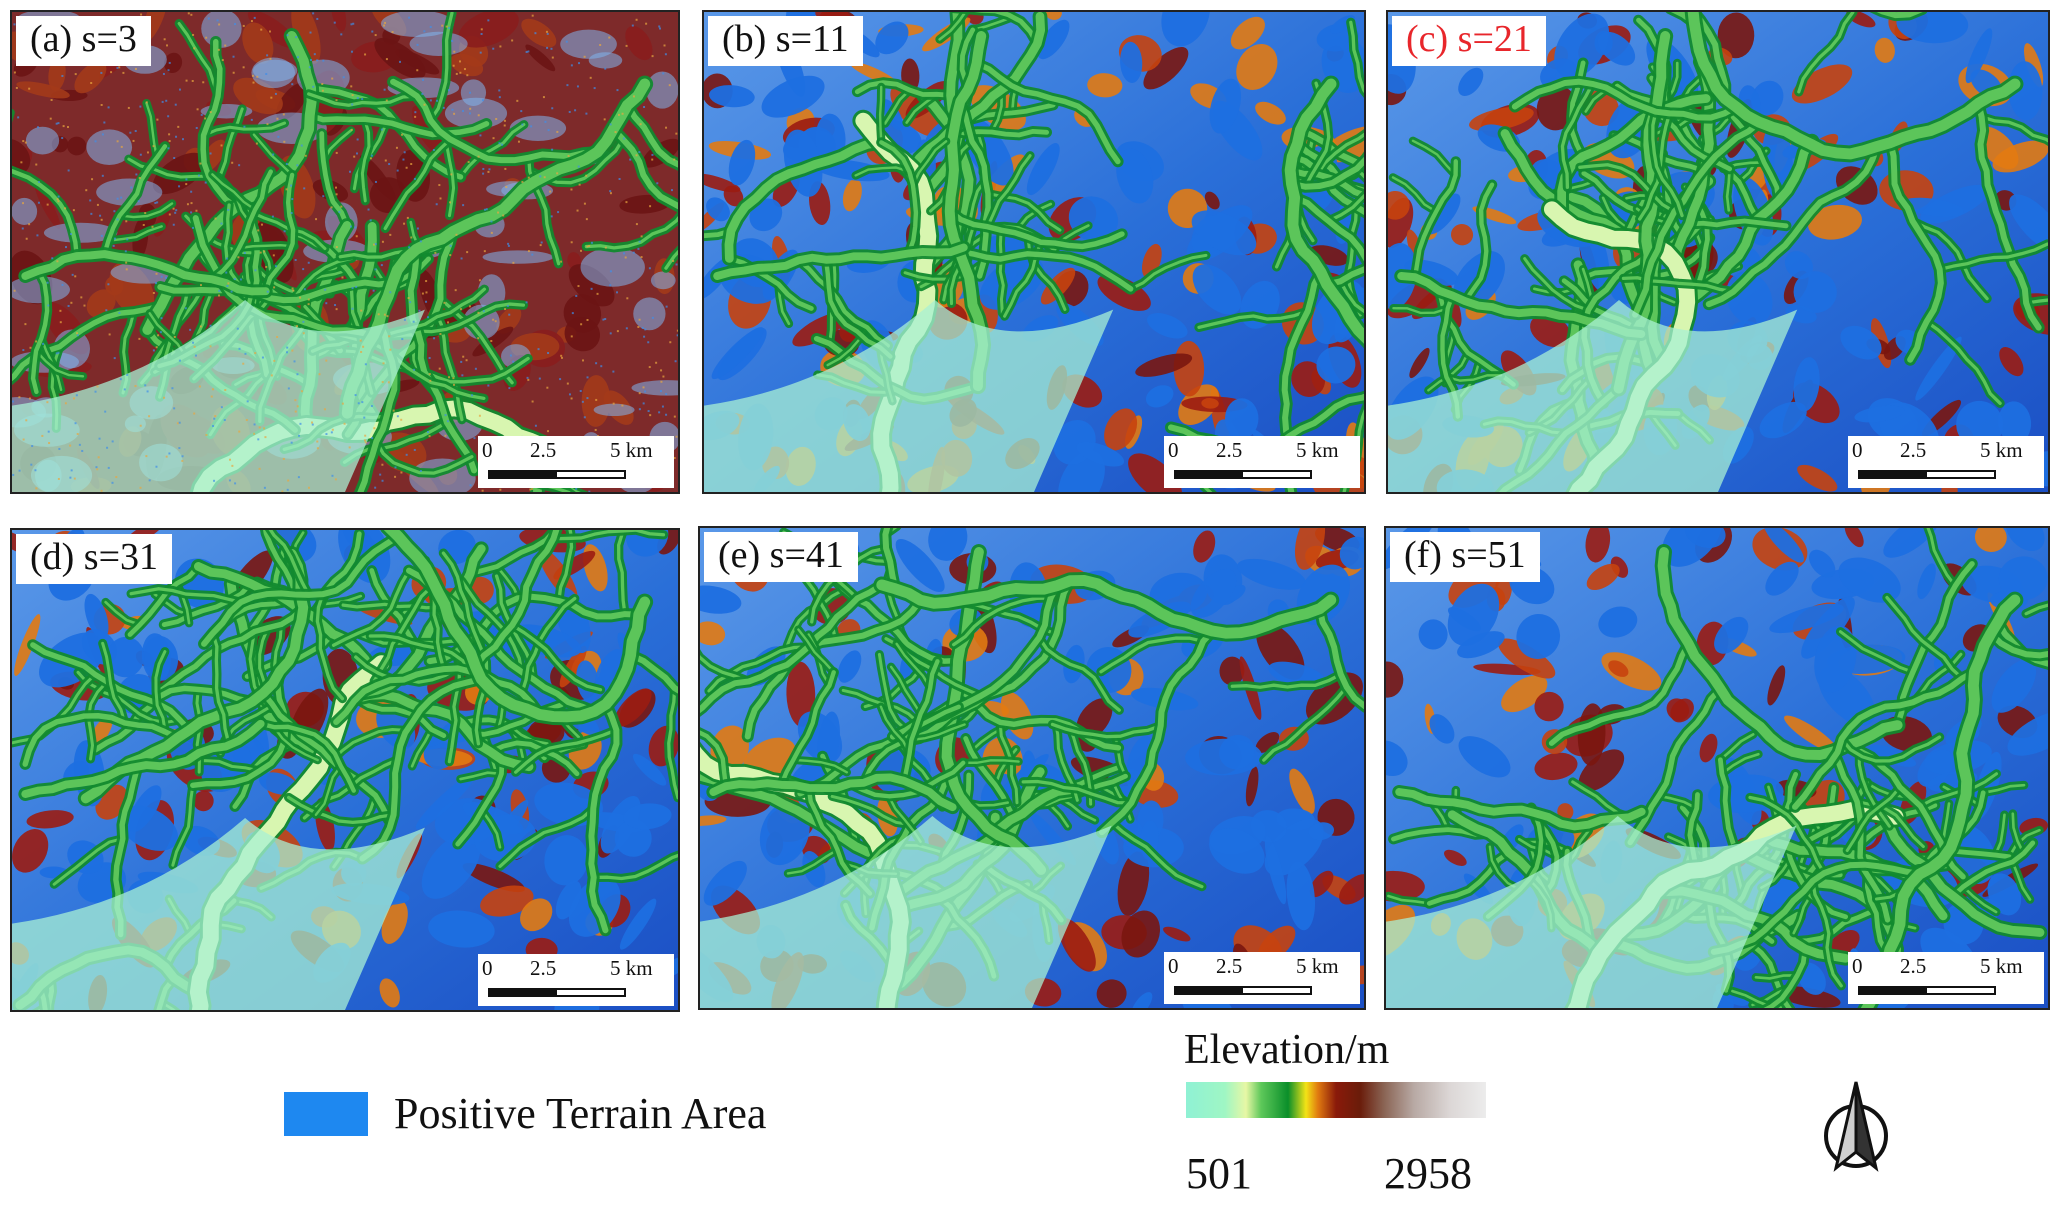 This screenshot has width=2059, height=1210. Describe the element at coordinates (1428, 1173) in the screenshot. I see `elevation-max-label: 2958` at that location.